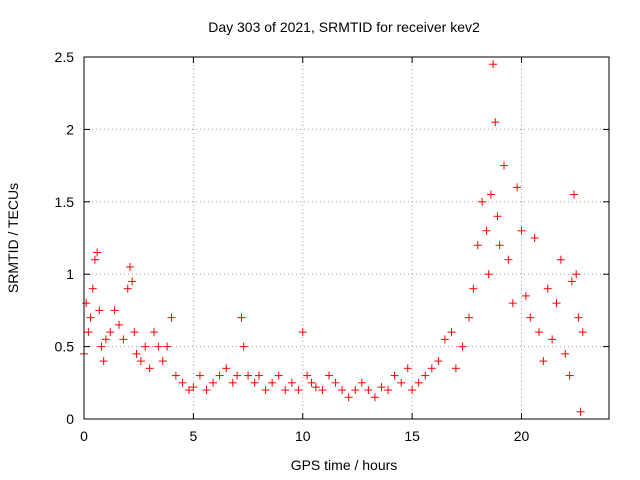 This screenshot has height=480, width=640. I want to click on x-tick-label: 5, so click(193, 436).